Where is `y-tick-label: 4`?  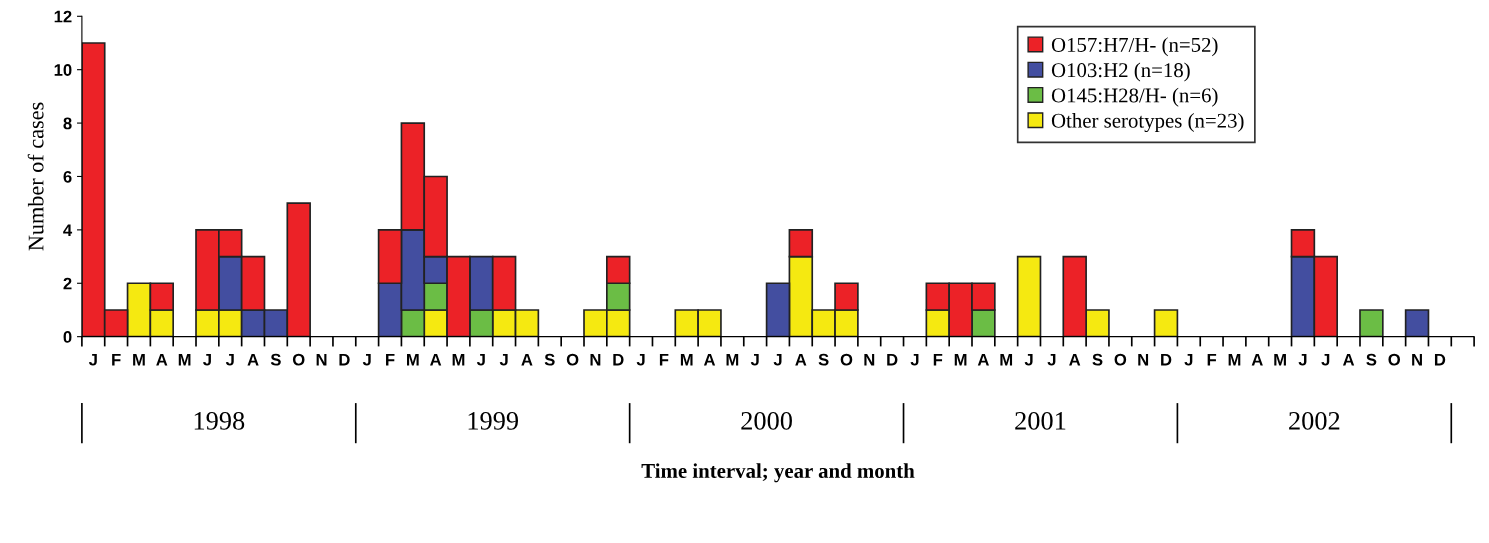 y-tick-label: 4 is located at coordinates (68, 230).